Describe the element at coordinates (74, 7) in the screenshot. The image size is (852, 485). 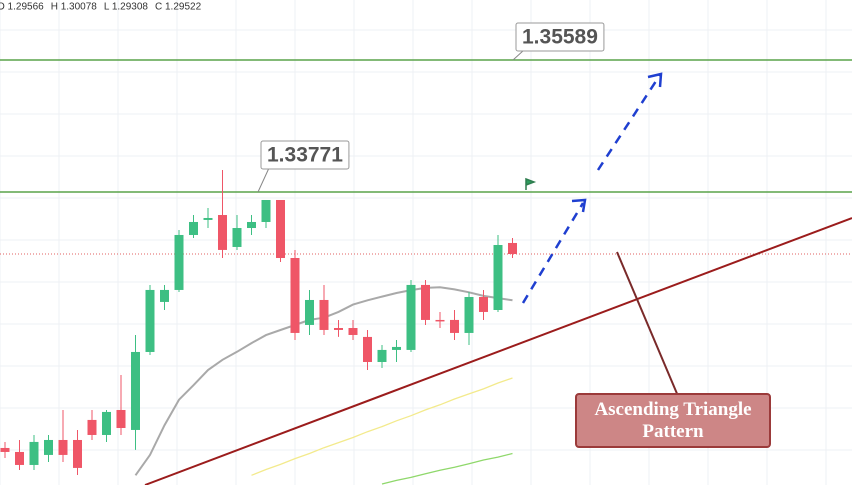
I see `ohlc-value: H 1.30078` at that location.